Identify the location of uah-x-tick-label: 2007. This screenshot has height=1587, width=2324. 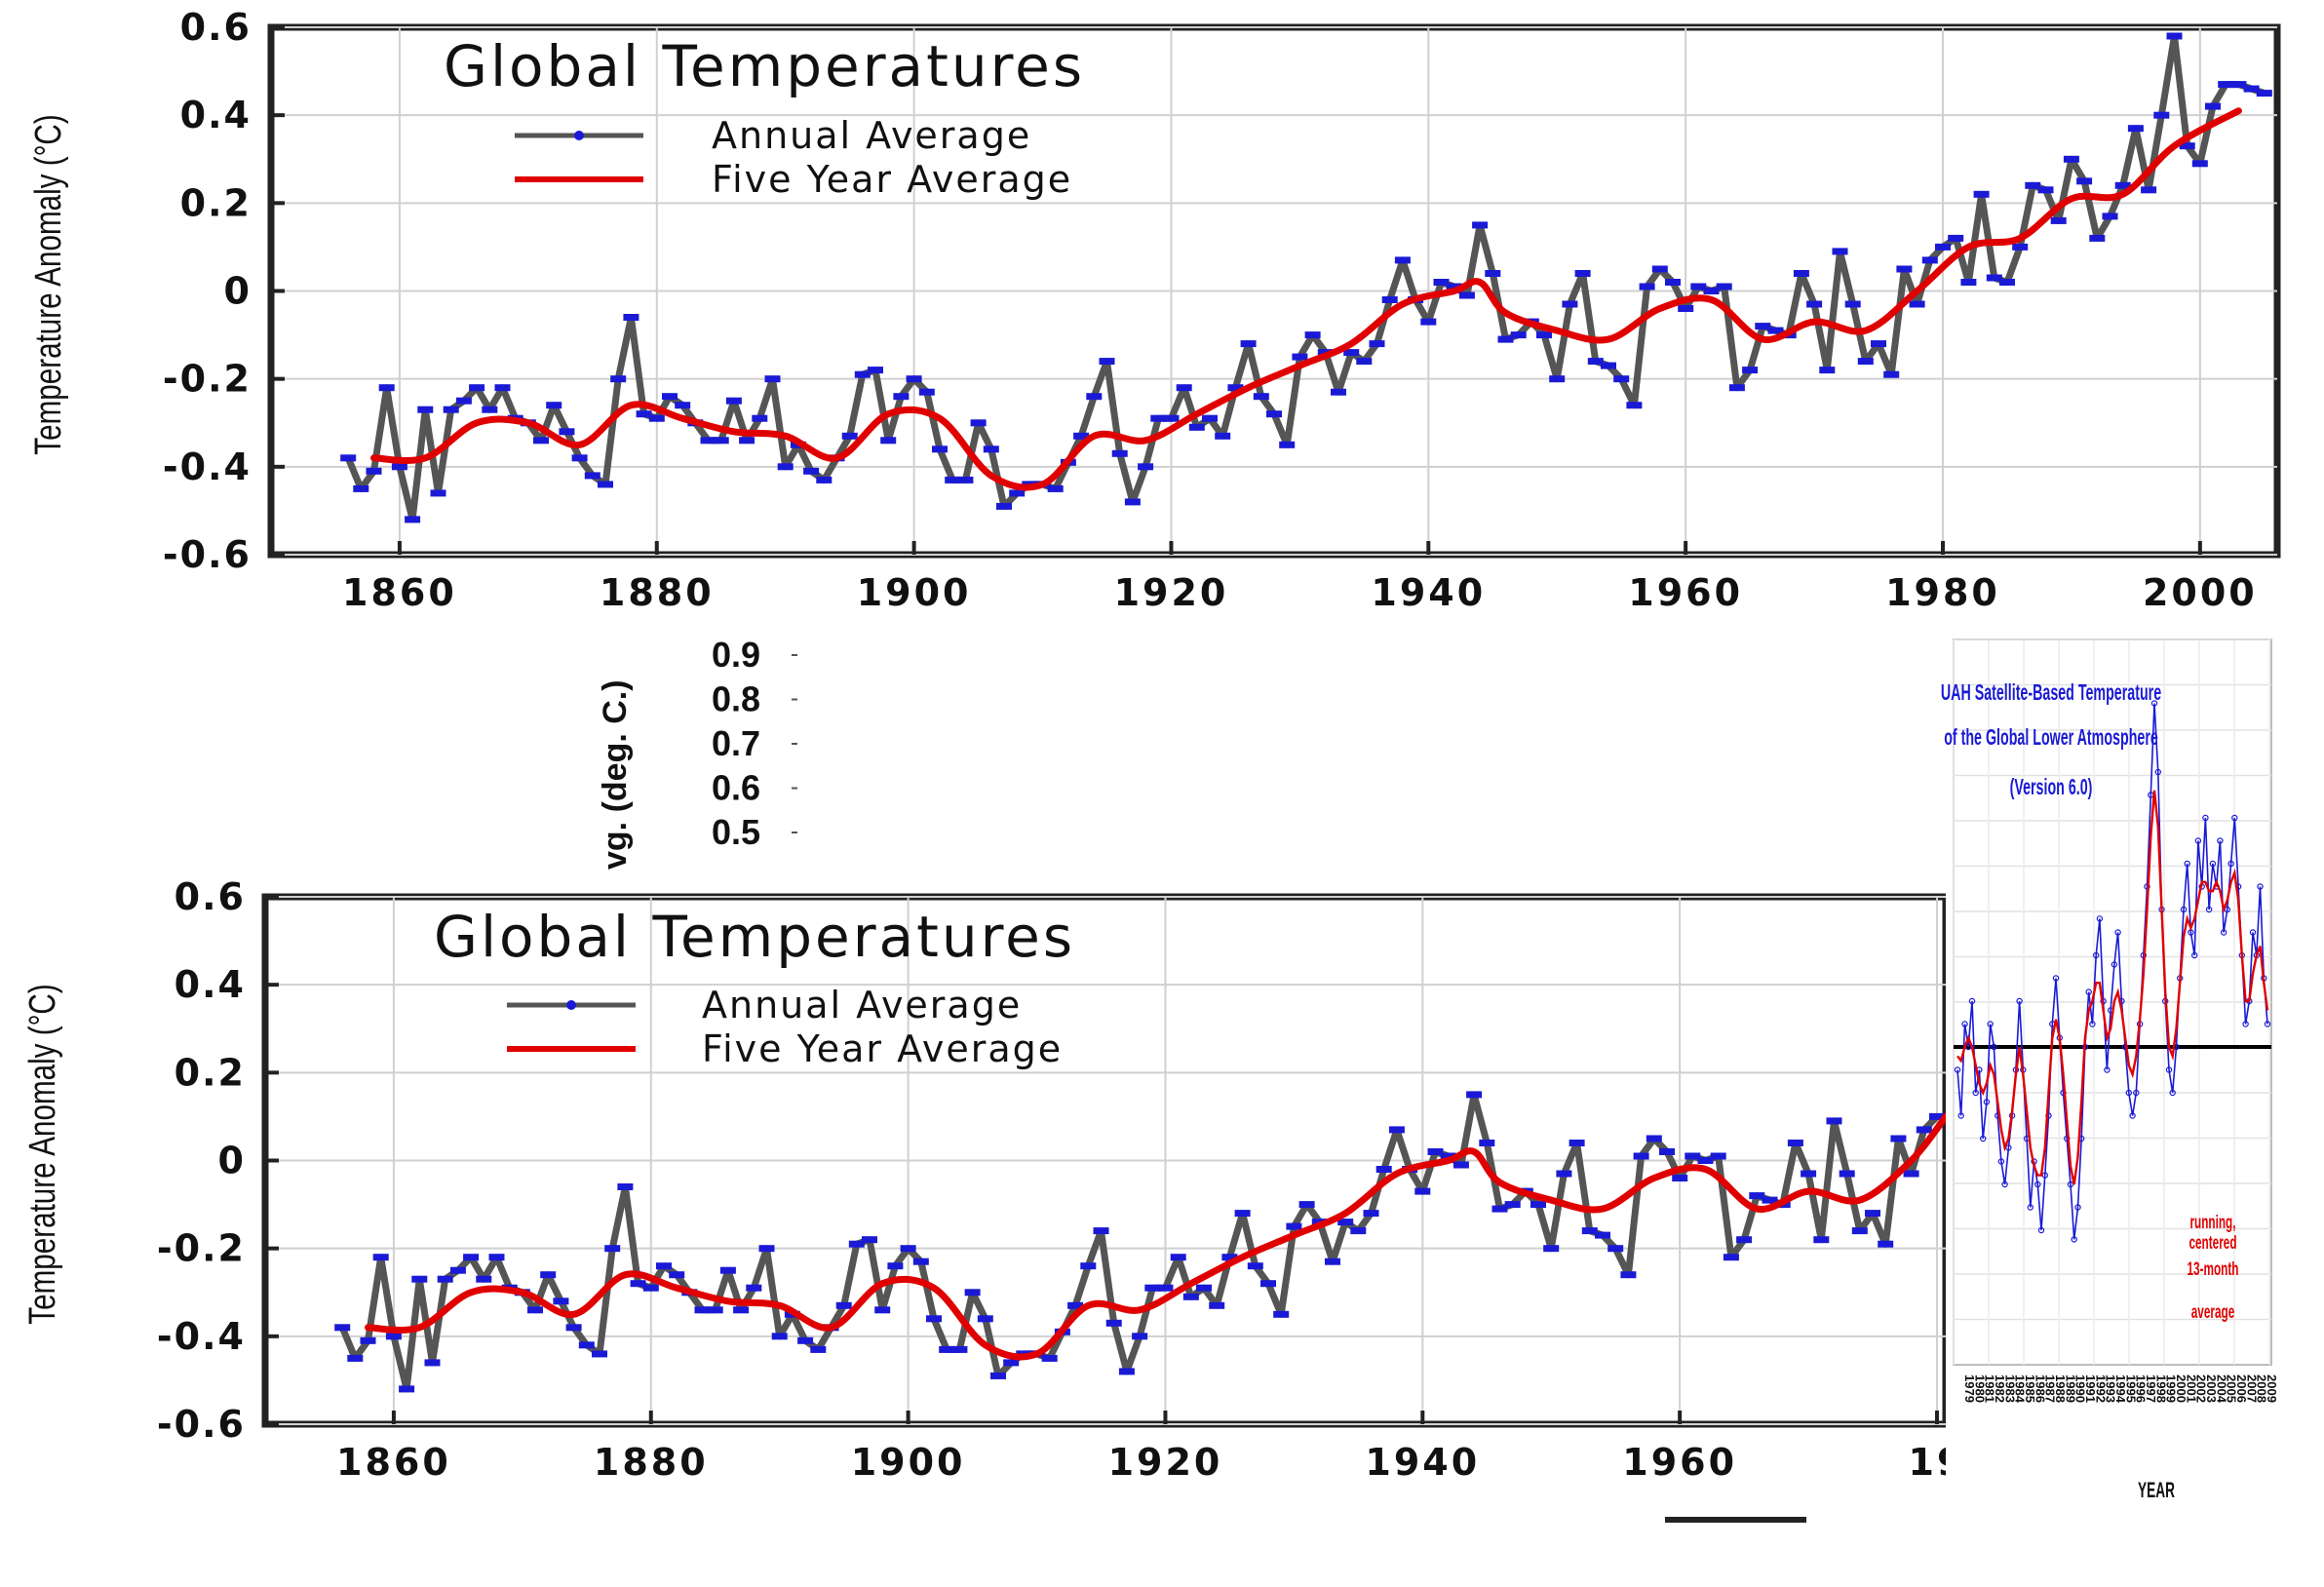
(2251, 1388).